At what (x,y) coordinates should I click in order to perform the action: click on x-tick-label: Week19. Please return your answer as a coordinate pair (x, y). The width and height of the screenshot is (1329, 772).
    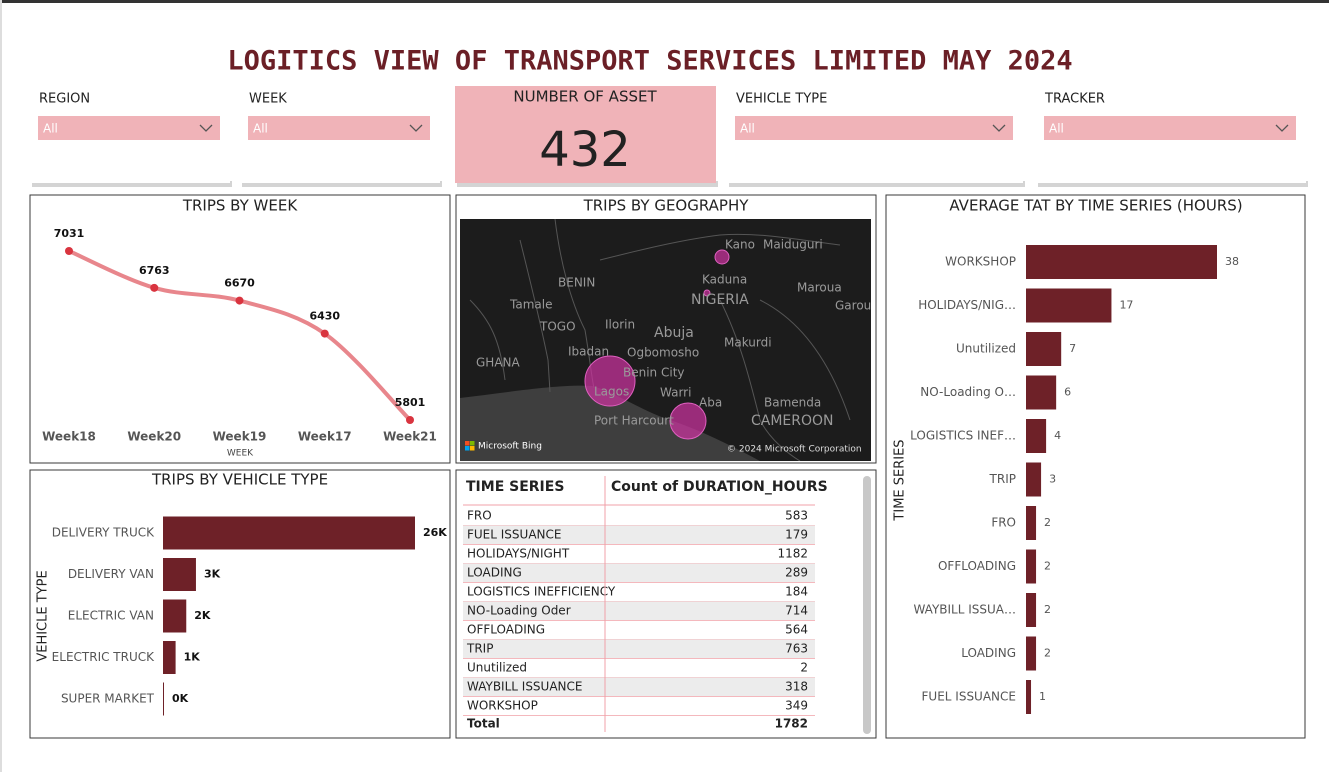
    Looking at the image, I should click on (240, 437).